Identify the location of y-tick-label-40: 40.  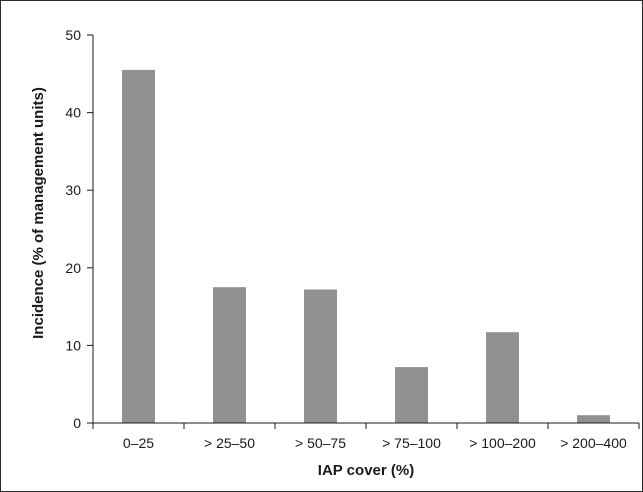
(73, 113).